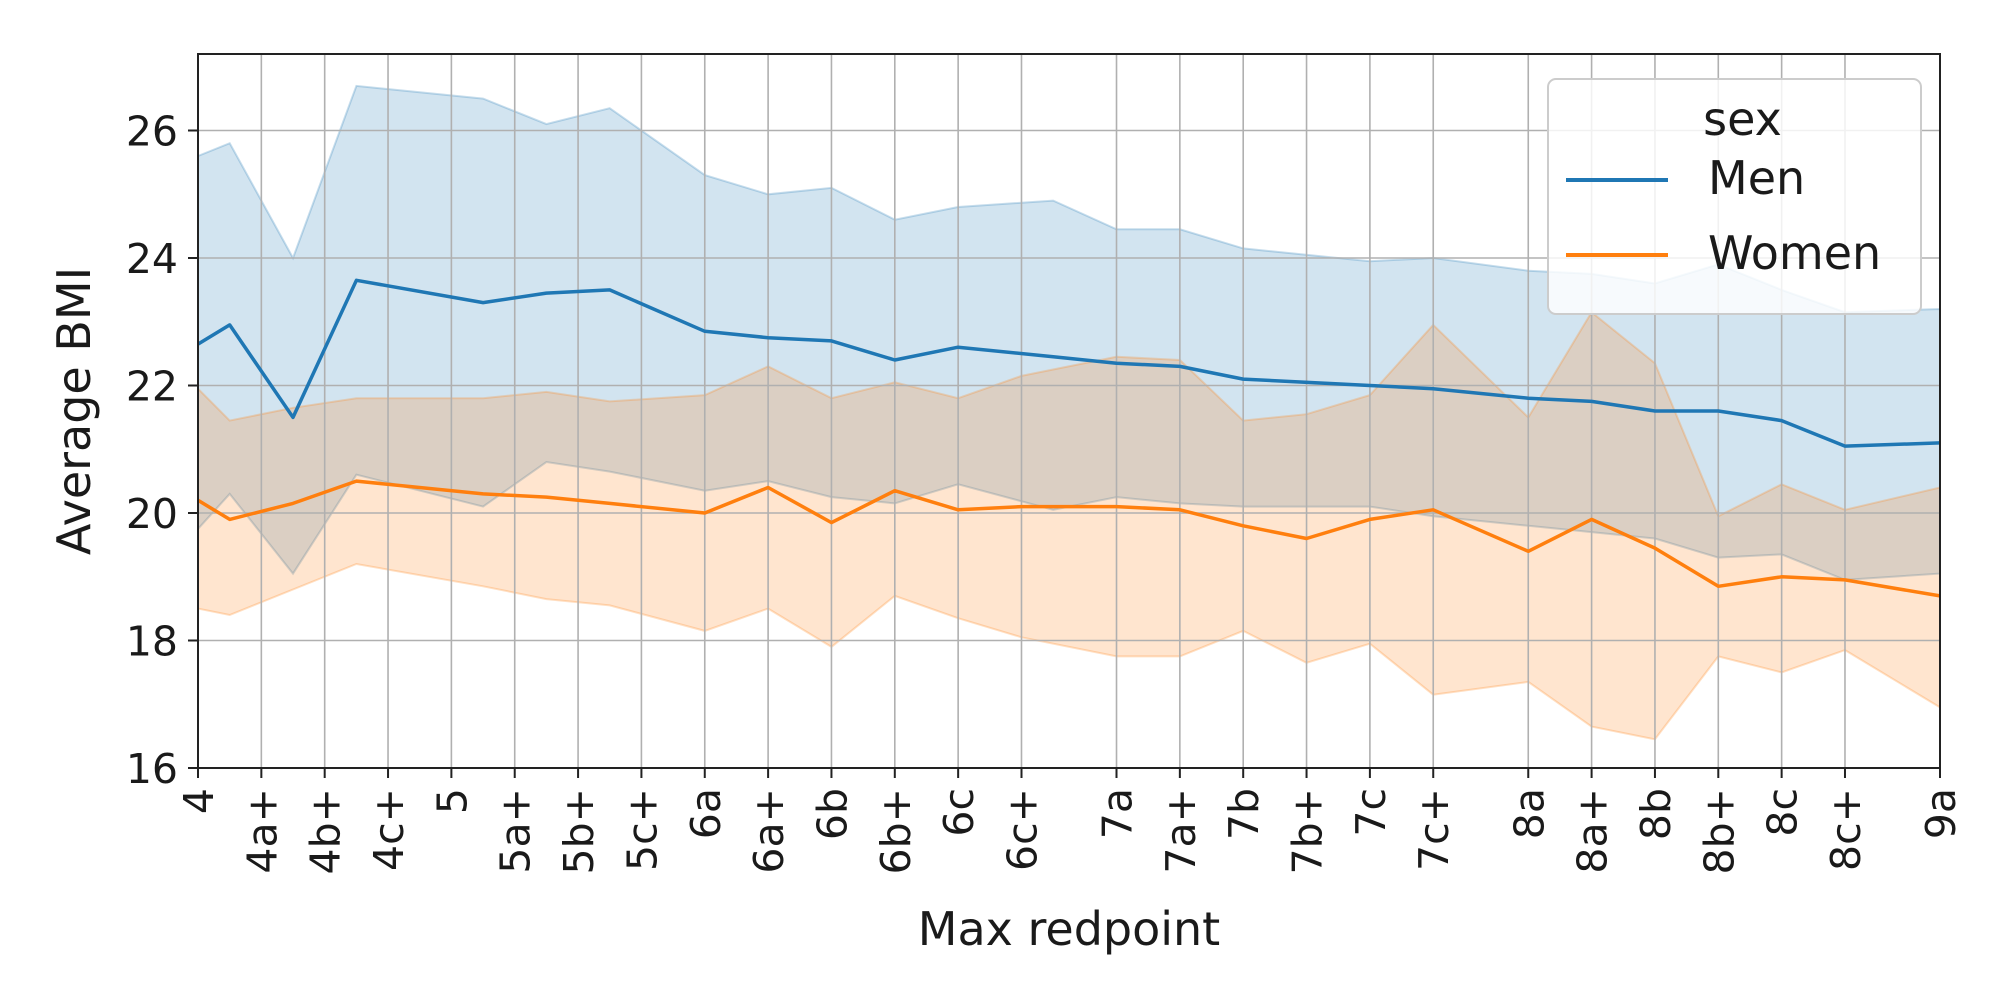 The width and height of the screenshot is (2000, 1000). What do you see at coordinates (1023, 829) in the screenshot?
I see `x-tick-label: 6c+` at bounding box center [1023, 829].